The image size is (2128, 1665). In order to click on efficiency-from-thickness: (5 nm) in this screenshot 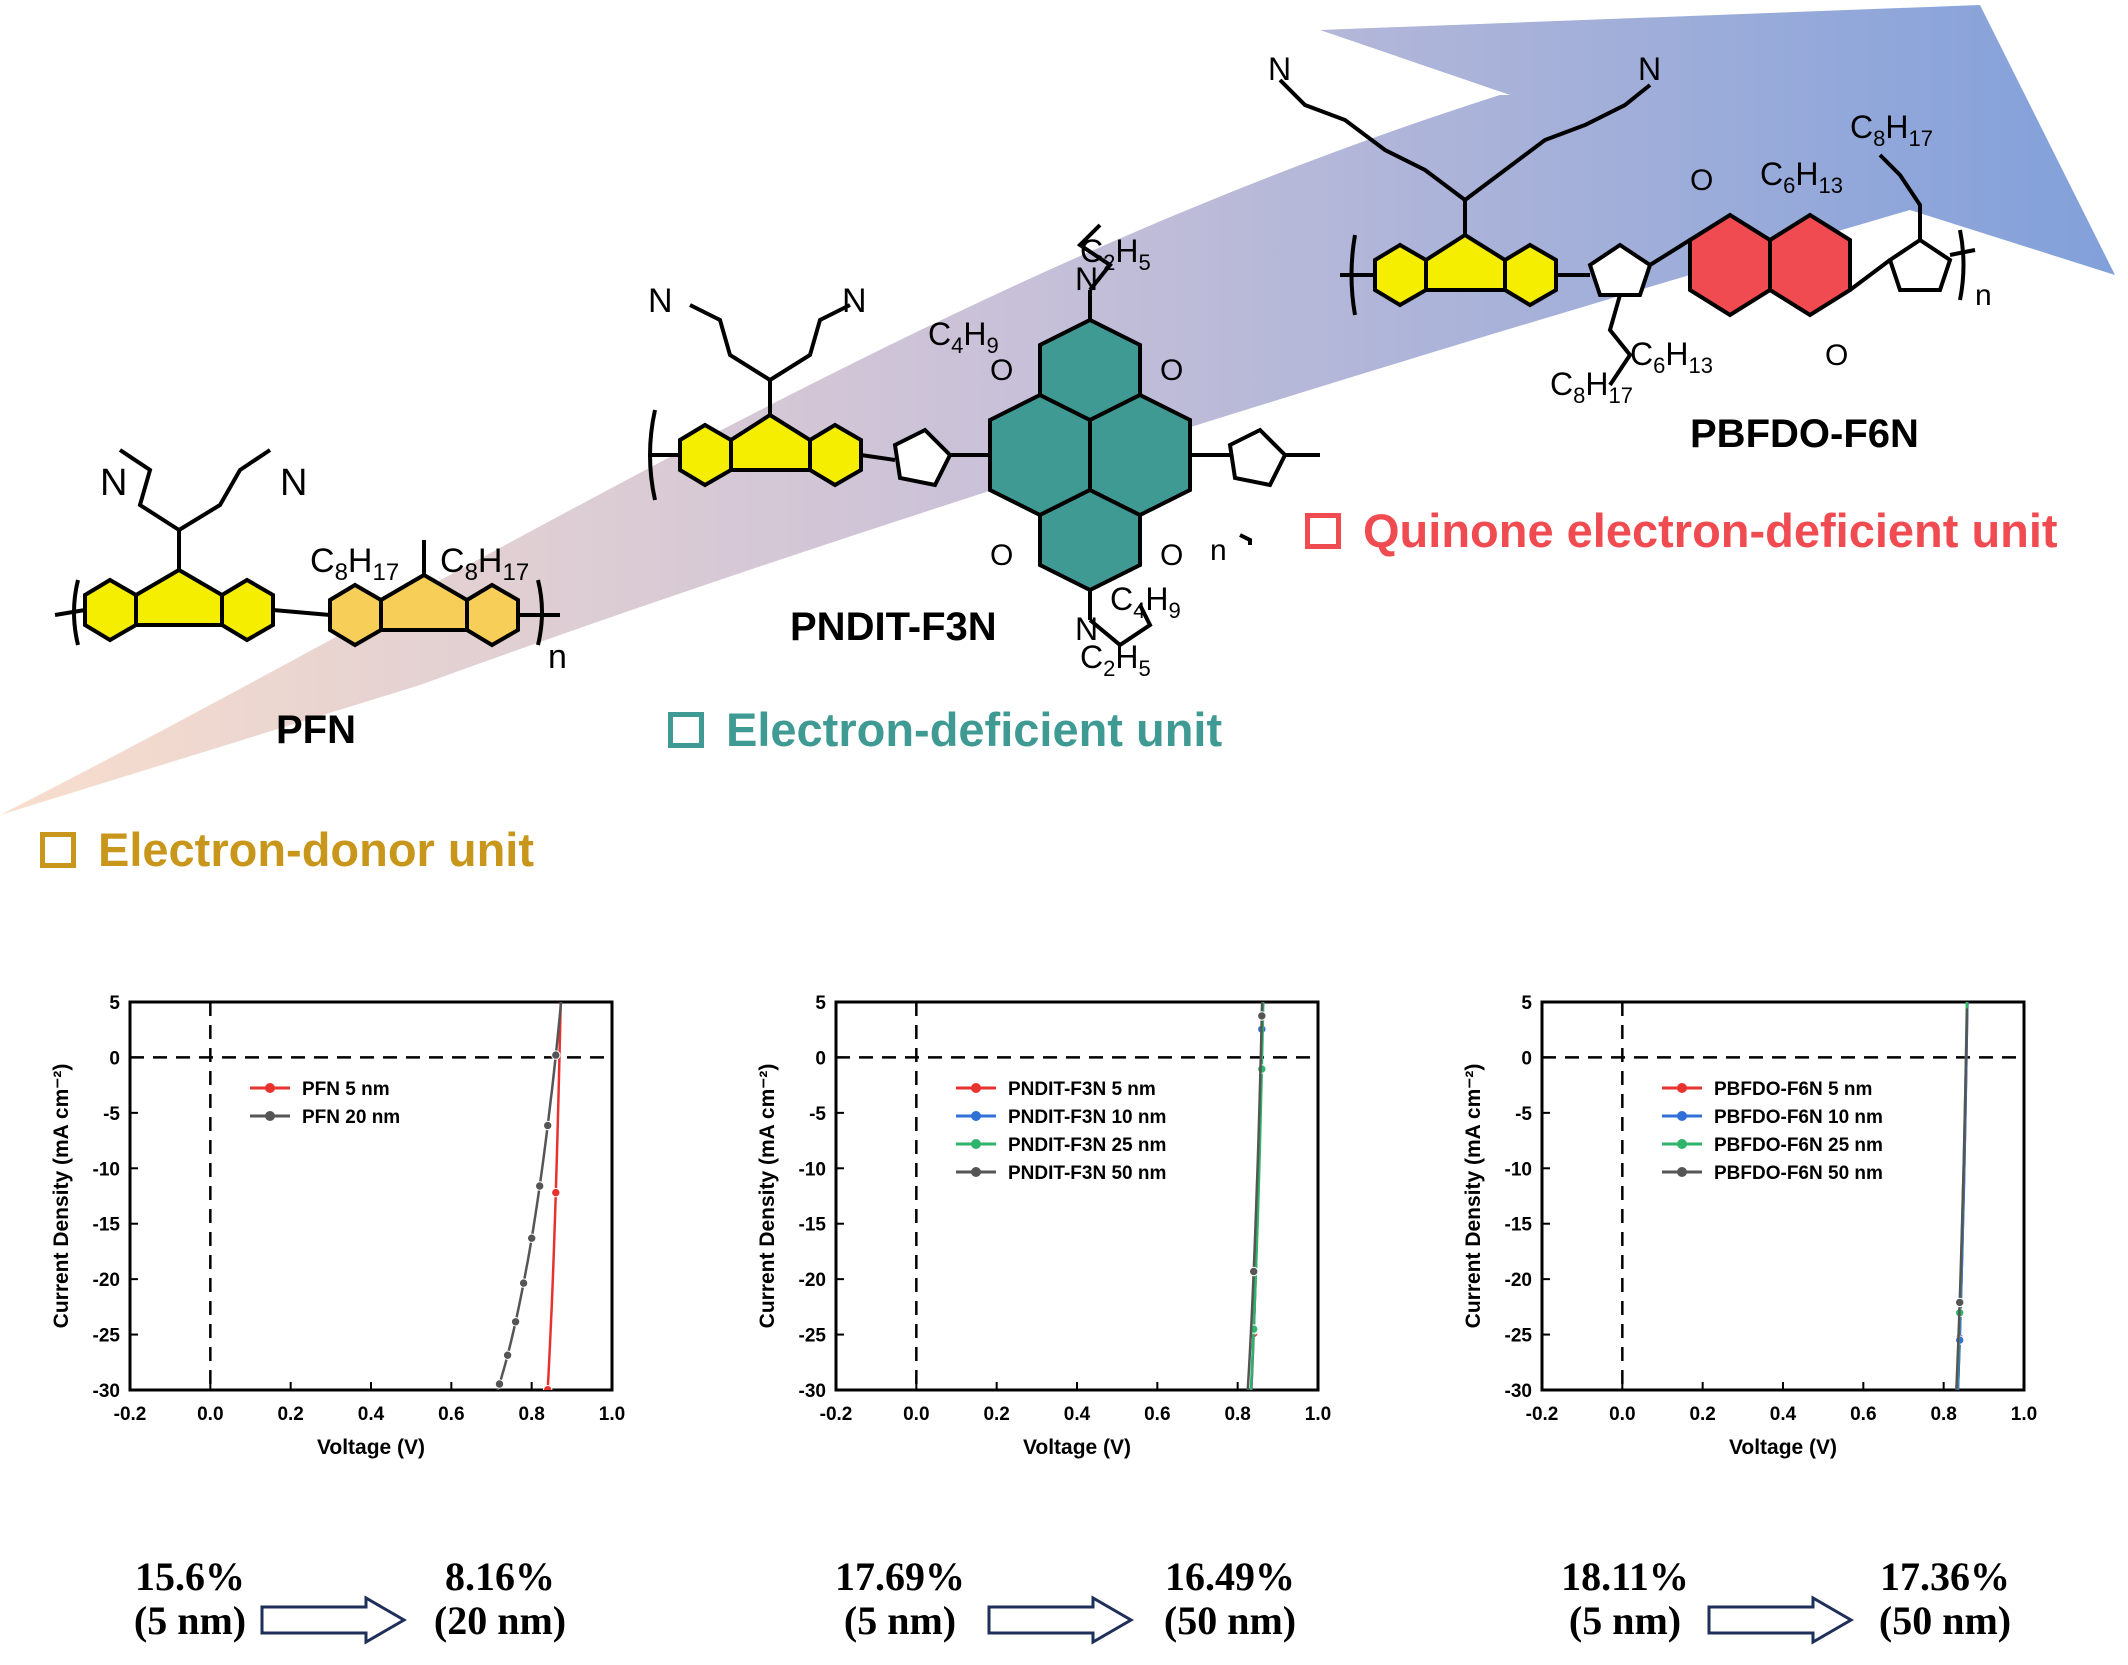, I will do `click(1625, 1621)`.